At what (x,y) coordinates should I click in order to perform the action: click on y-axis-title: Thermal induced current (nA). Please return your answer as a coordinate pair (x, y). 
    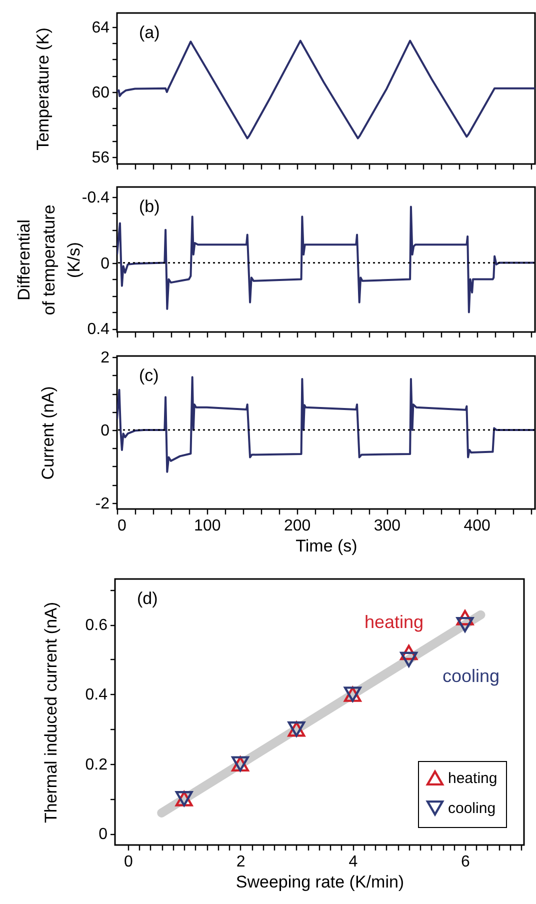
    Looking at the image, I should click on (51, 713).